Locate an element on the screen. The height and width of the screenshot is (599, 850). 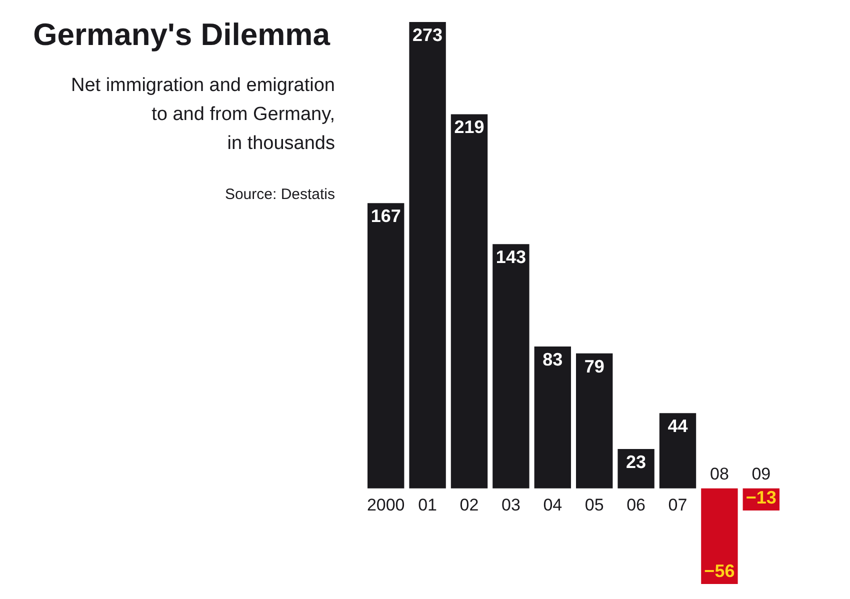
data-label: 83 is located at coordinates (552, 360).